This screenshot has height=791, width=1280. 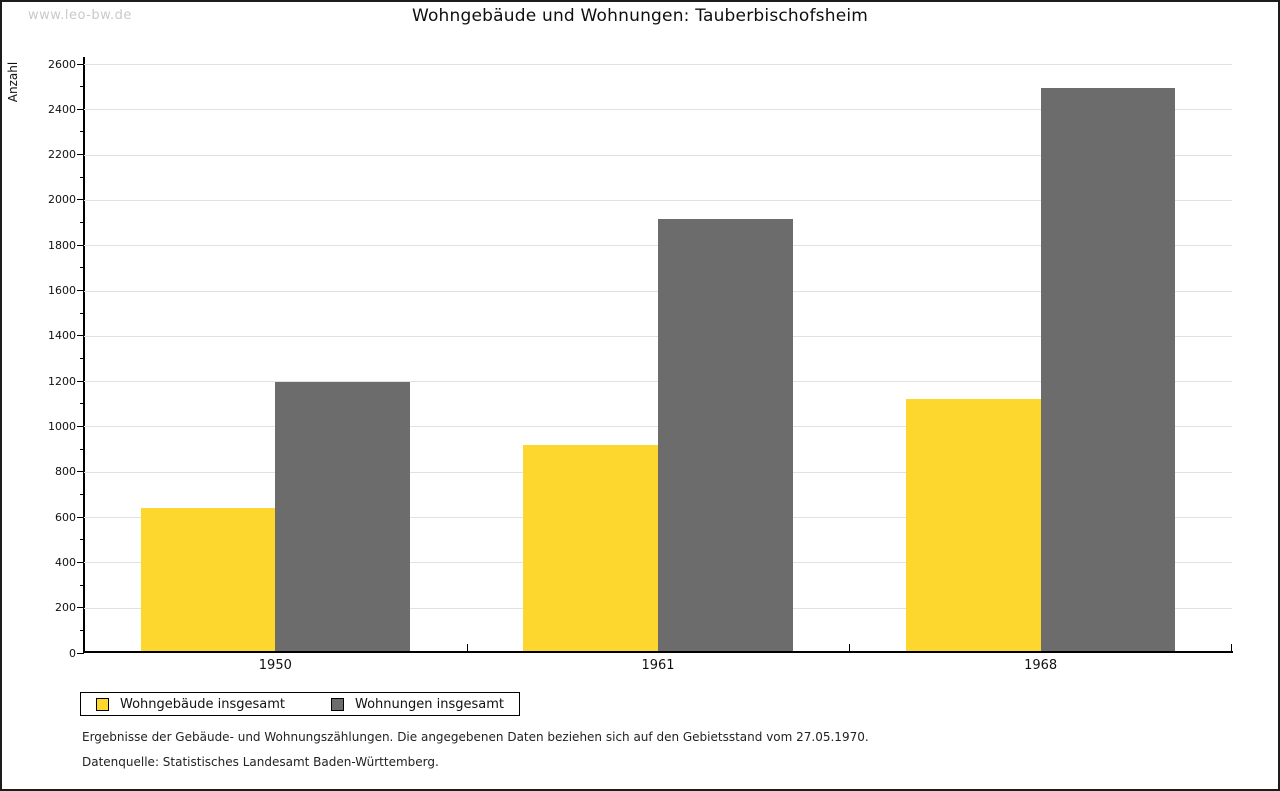 I want to click on bar-wohnungen-insgesamt-1961, so click(x=725, y=436).